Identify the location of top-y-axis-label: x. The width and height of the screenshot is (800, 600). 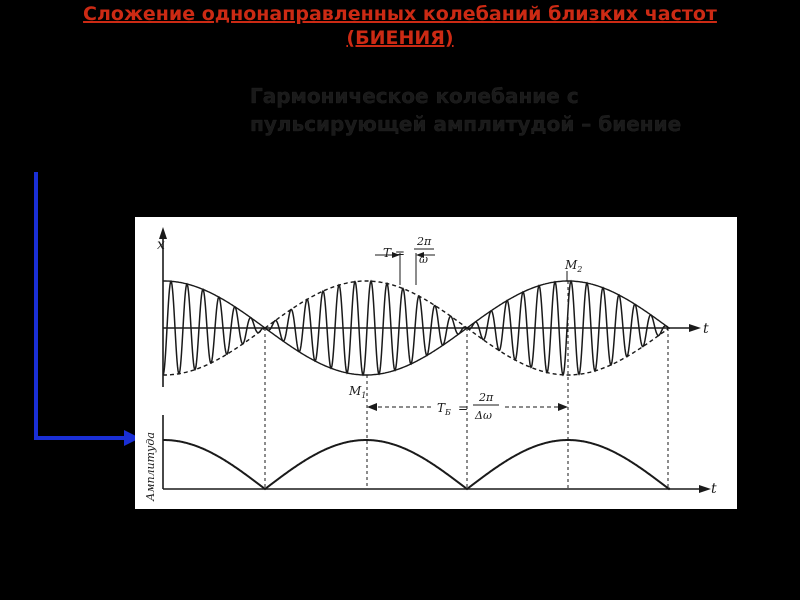
(161, 245).